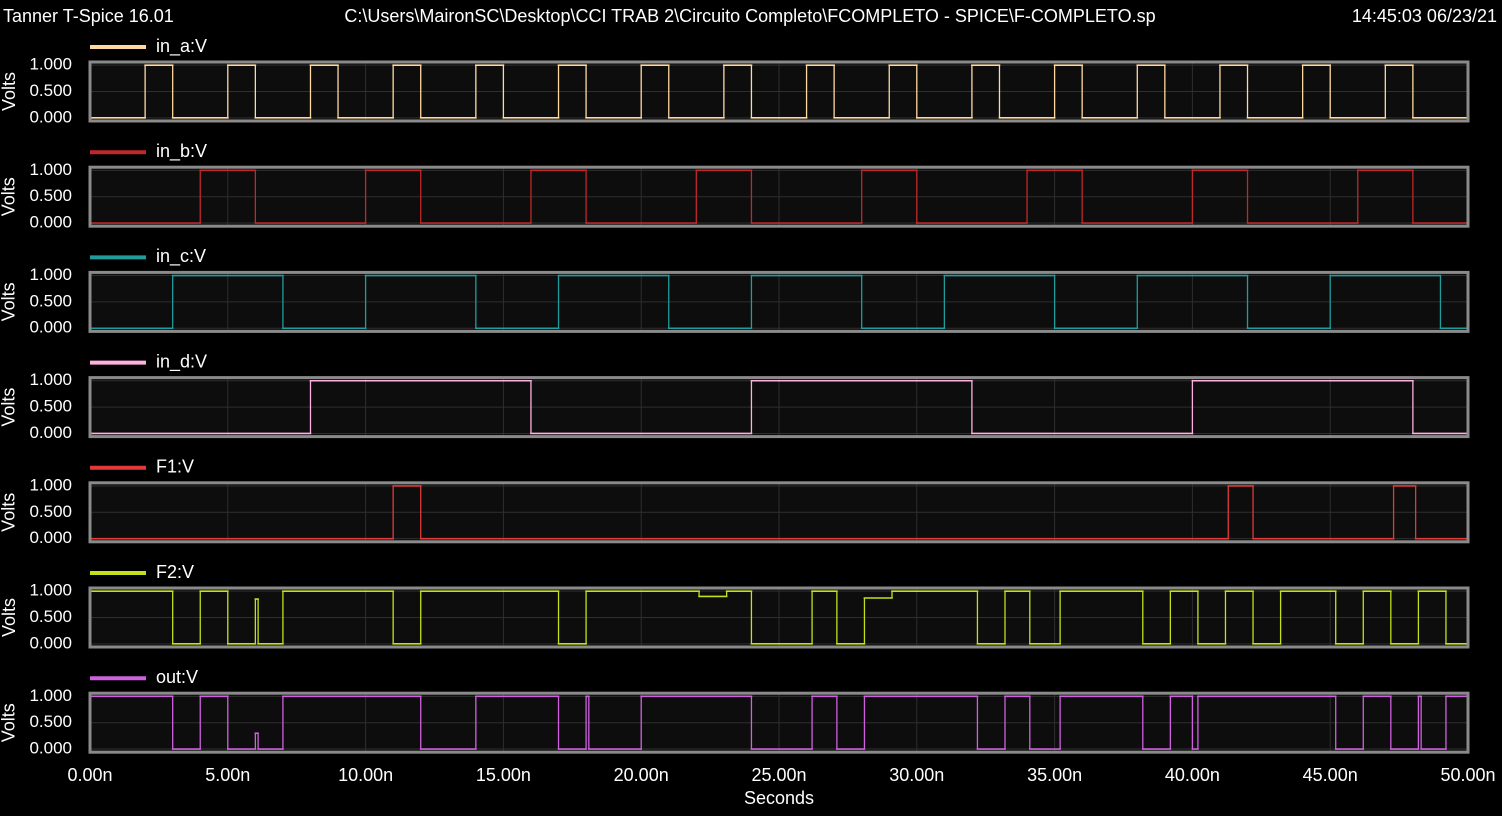  What do you see at coordinates (503, 775) in the screenshot?
I see `x-tick-label: 15.00n` at bounding box center [503, 775].